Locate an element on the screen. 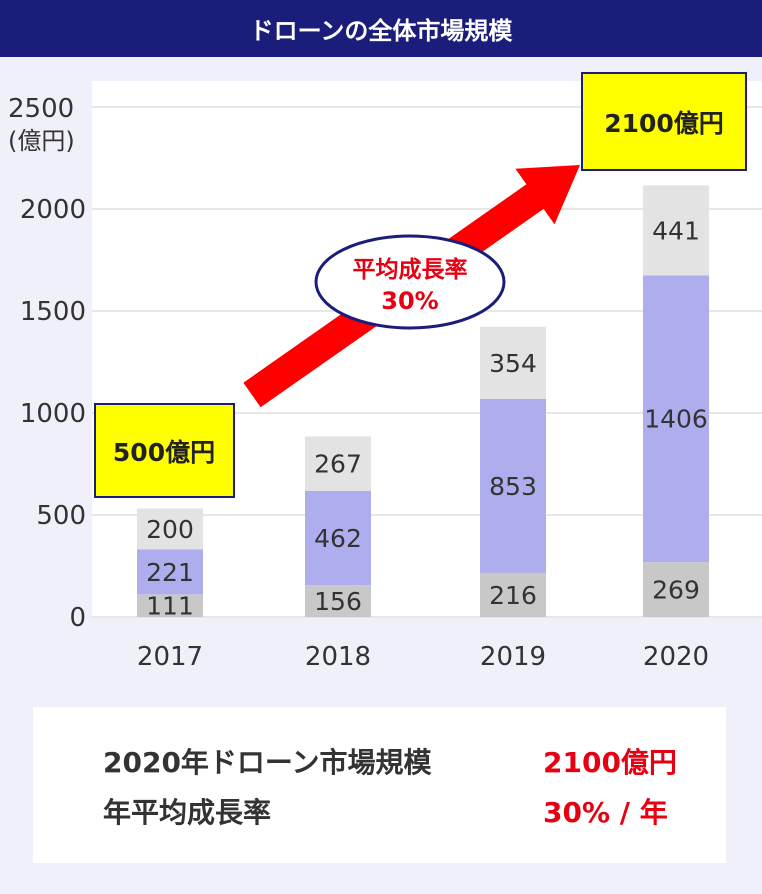 The height and width of the screenshot is (894, 762). growth-rate-value: 30% is located at coordinates (409, 301).